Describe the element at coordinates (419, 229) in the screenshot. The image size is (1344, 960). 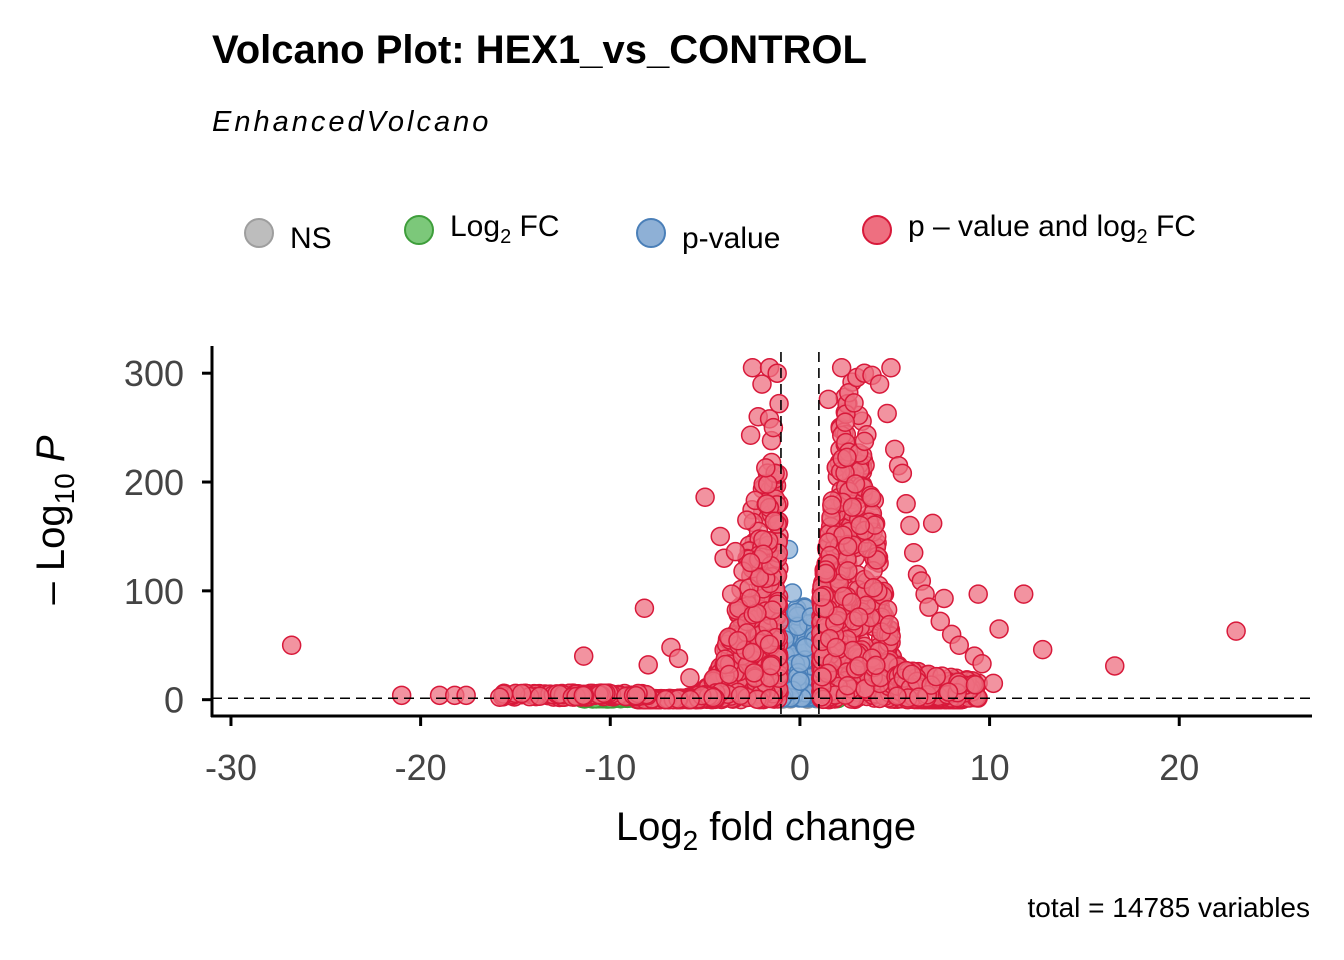
I see `legend-marker-log2fc` at that location.